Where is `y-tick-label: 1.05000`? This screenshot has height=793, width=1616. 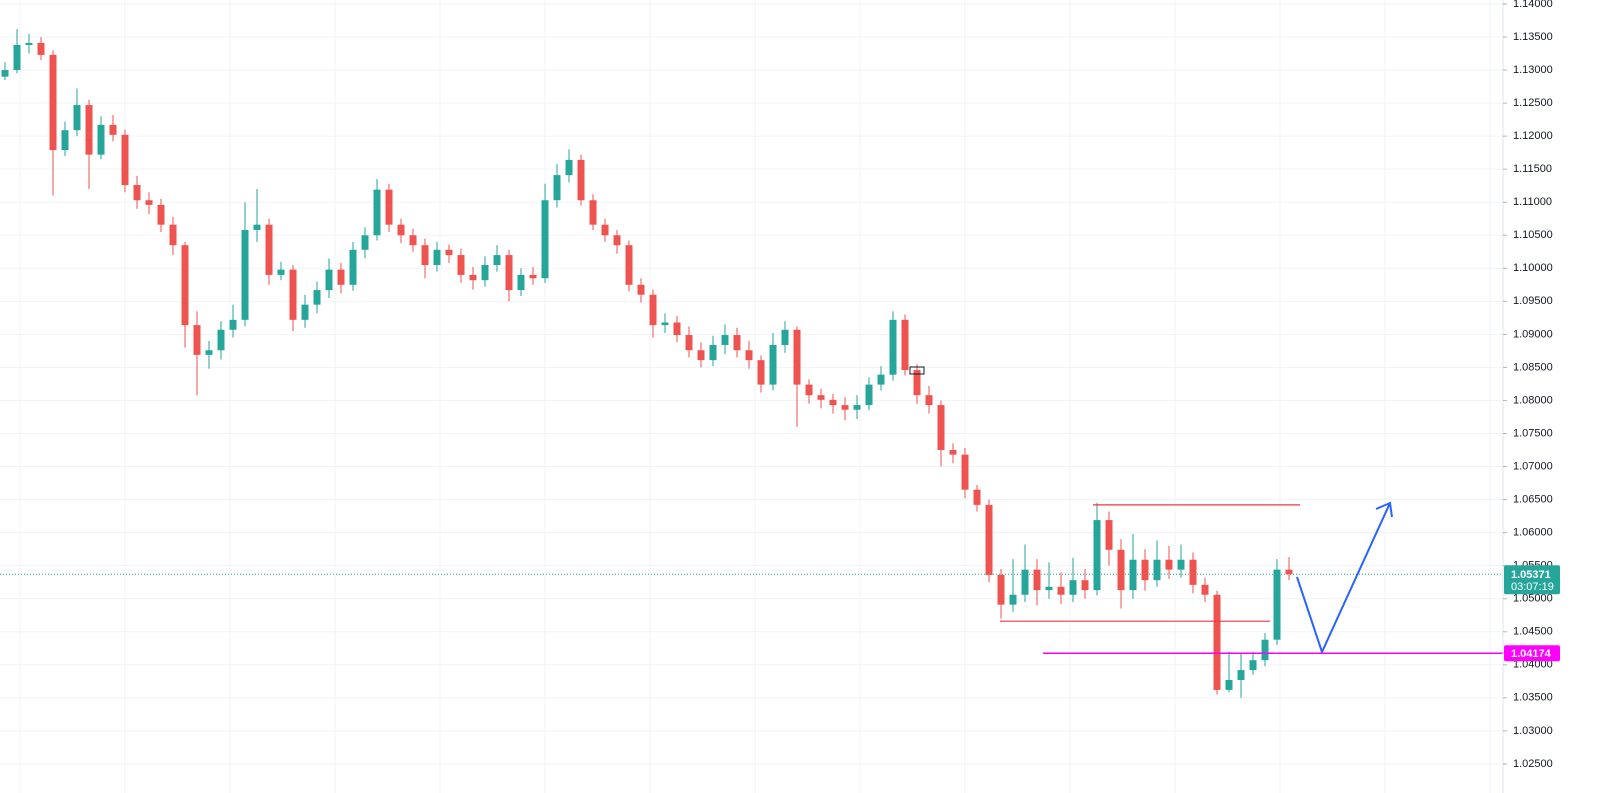
y-tick-label: 1.05000 is located at coordinates (1533, 599).